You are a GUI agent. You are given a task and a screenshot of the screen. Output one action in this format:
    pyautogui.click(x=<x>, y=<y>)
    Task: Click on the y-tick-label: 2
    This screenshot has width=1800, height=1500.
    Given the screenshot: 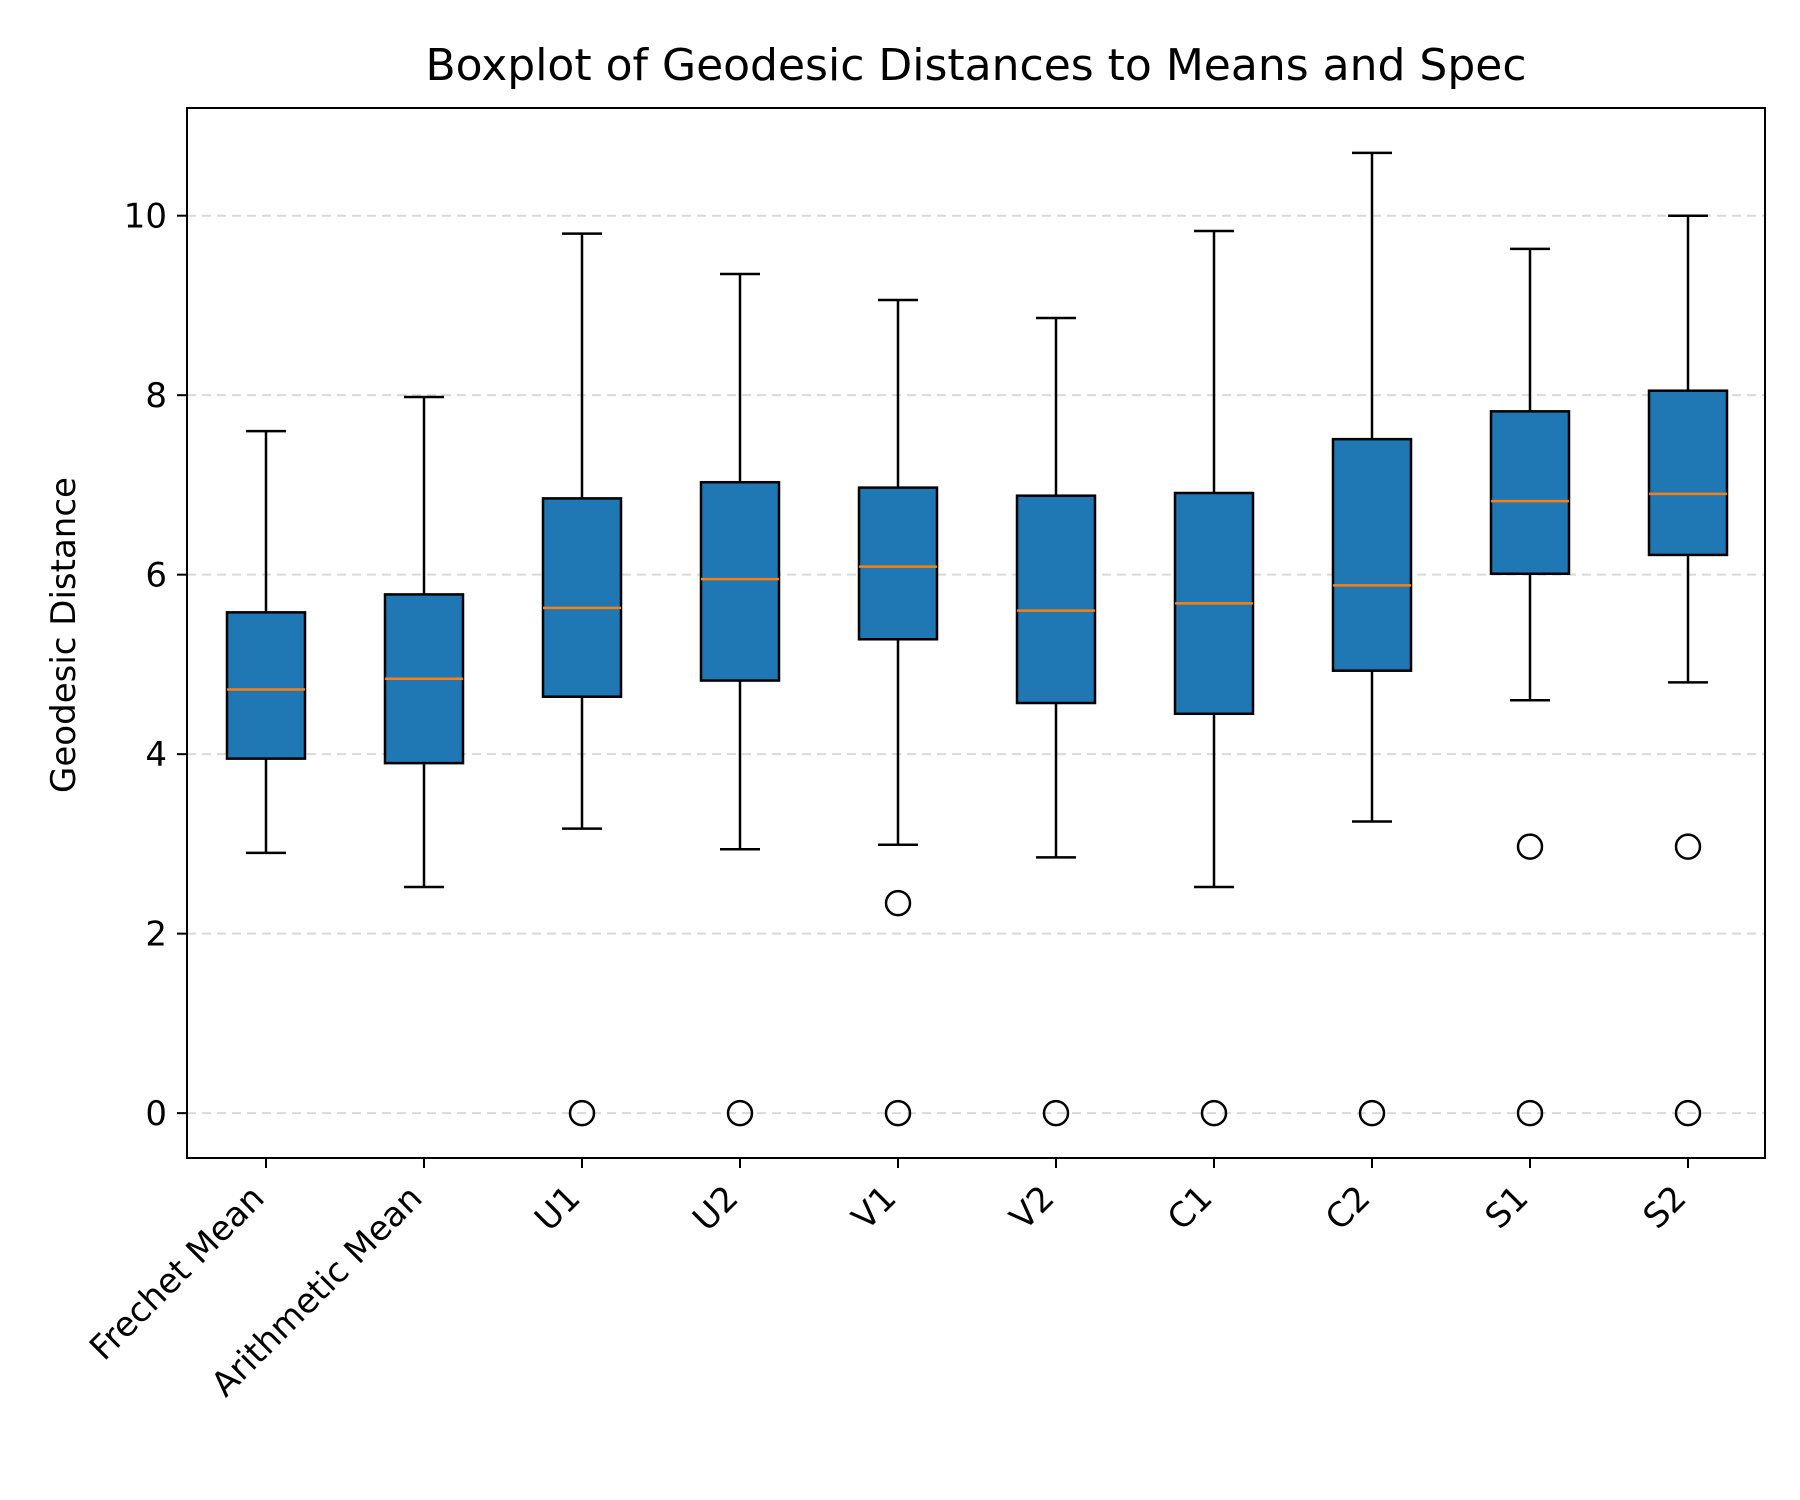 What is the action you would take?
    pyautogui.click(x=156, y=935)
    